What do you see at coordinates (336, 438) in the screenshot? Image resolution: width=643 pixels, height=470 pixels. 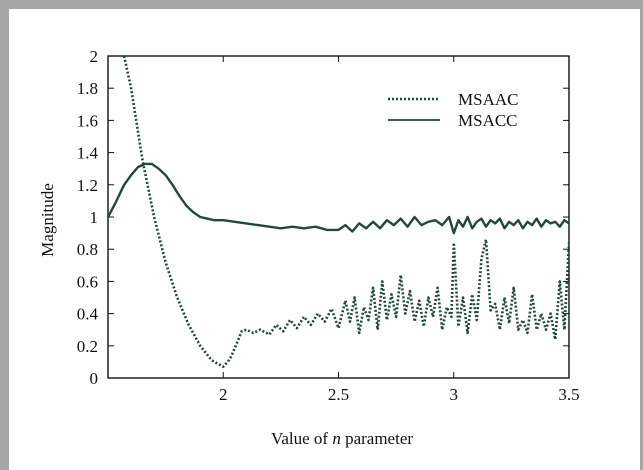 I see `x-axis-title-variable: n` at bounding box center [336, 438].